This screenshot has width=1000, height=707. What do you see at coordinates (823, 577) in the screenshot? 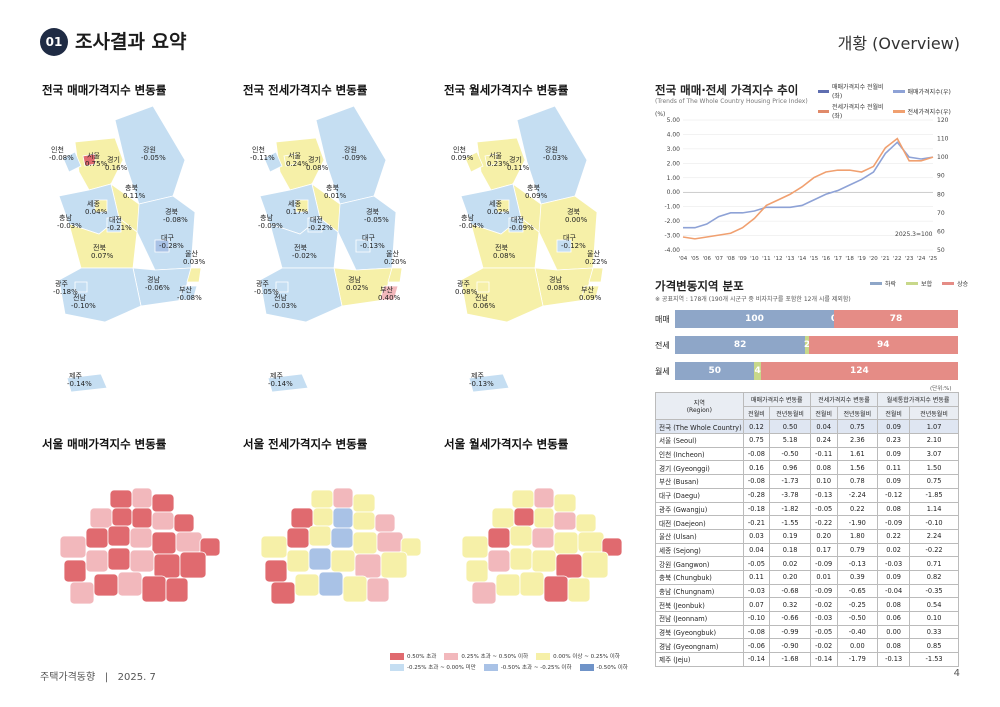
I see `table-value-cell: 0.01` at bounding box center [823, 577].